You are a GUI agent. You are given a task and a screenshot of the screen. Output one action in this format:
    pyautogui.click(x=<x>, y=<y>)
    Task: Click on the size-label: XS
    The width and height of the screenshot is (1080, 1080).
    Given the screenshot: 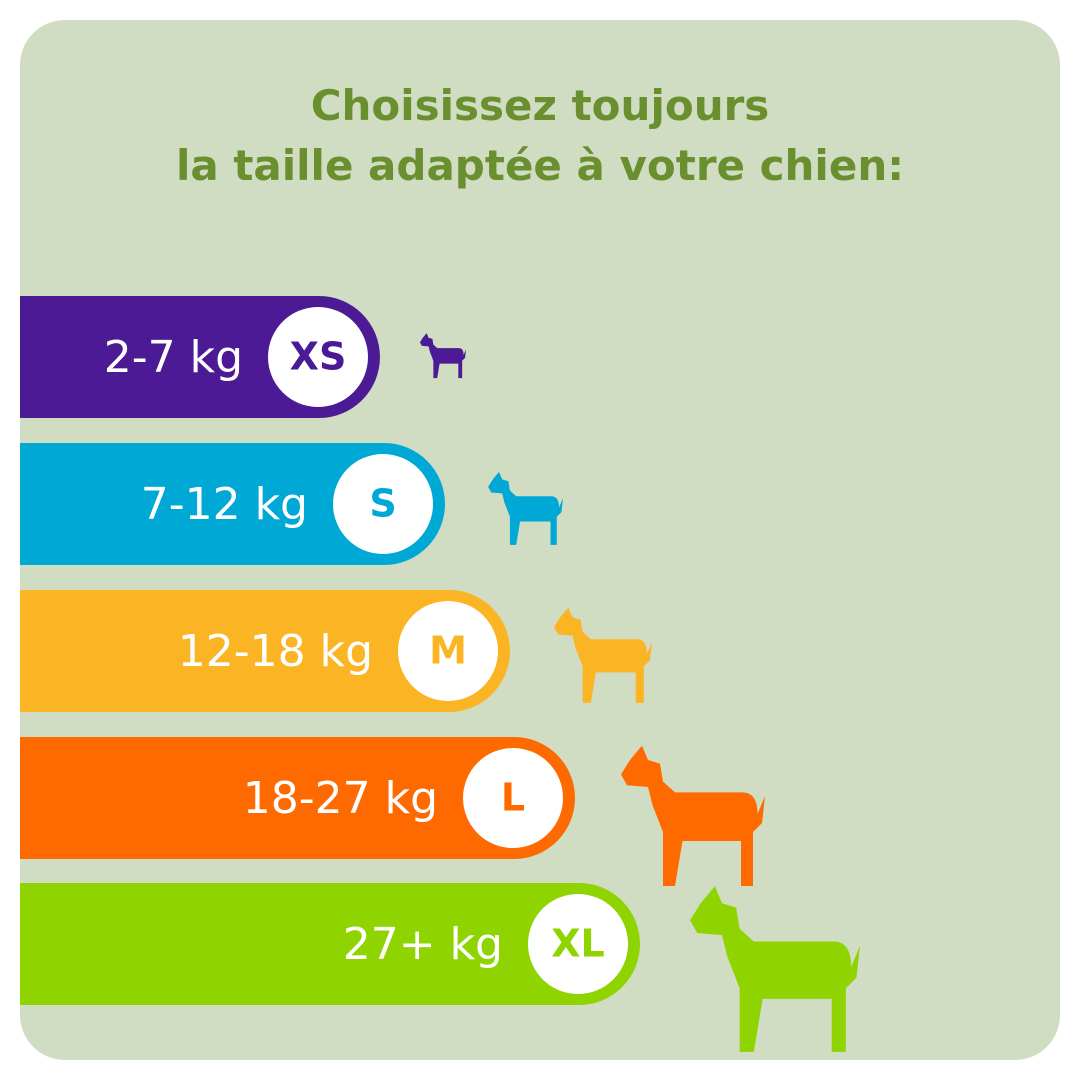 What is the action you would take?
    pyautogui.click(x=318, y=357)
    